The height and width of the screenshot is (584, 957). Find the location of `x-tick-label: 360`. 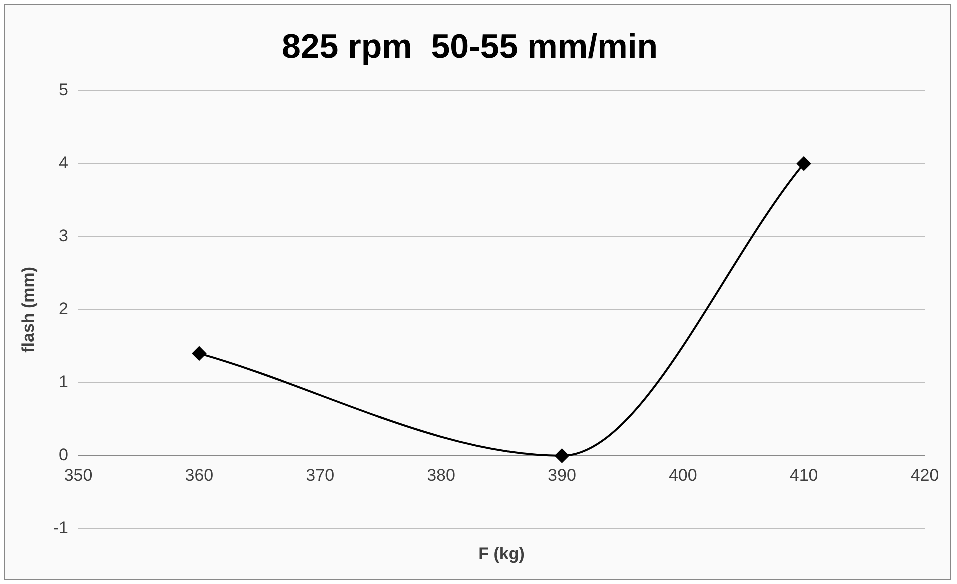

x-tick-label: 360 is located at coordinates (199, 475).